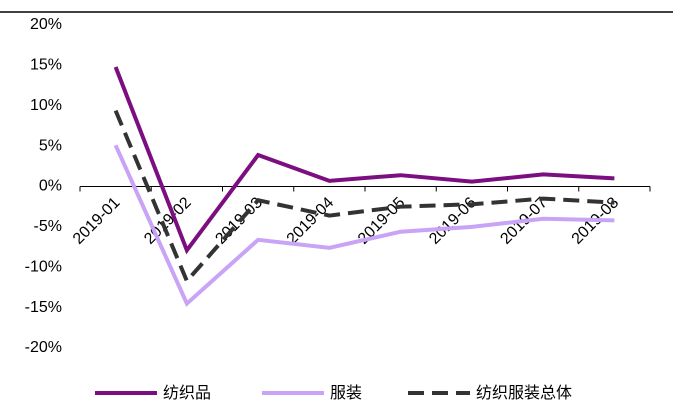  I want to click on legend-label: 服装, so click(346, 393).